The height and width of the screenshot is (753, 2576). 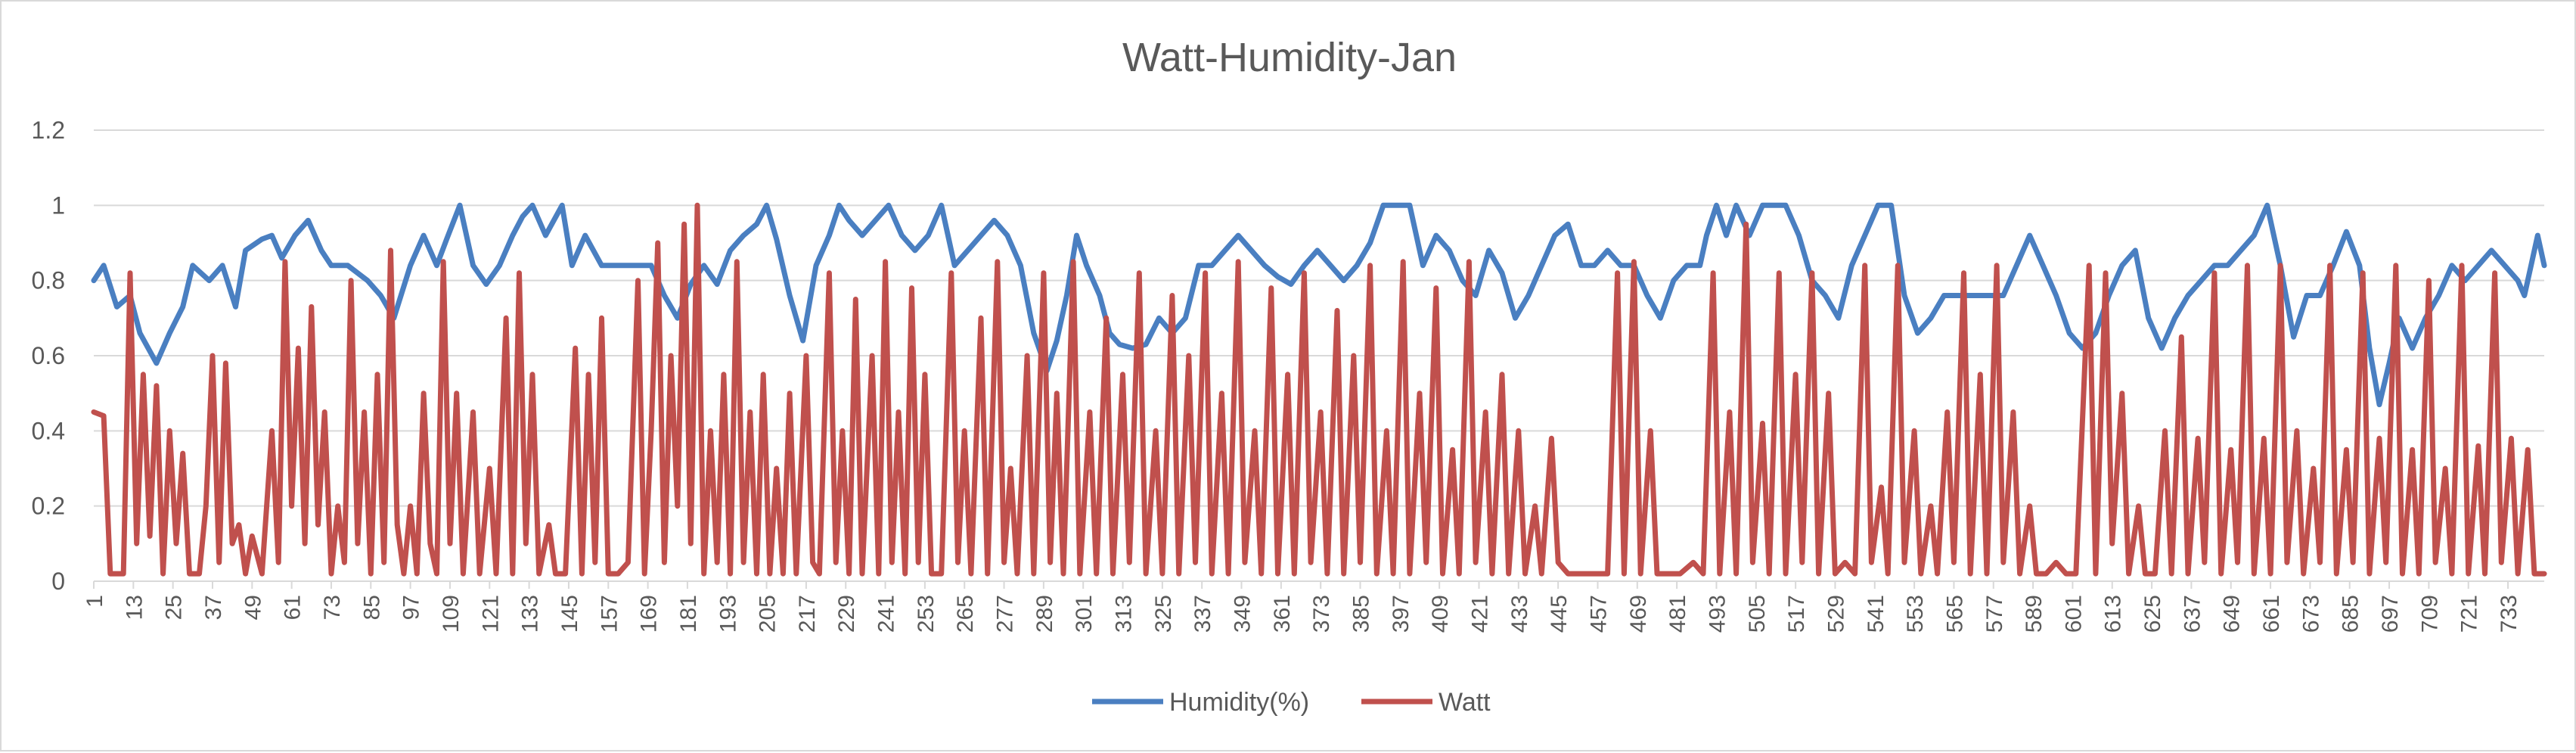 I want to click on x-tick-label: 733, so click(x=2509, y=614).